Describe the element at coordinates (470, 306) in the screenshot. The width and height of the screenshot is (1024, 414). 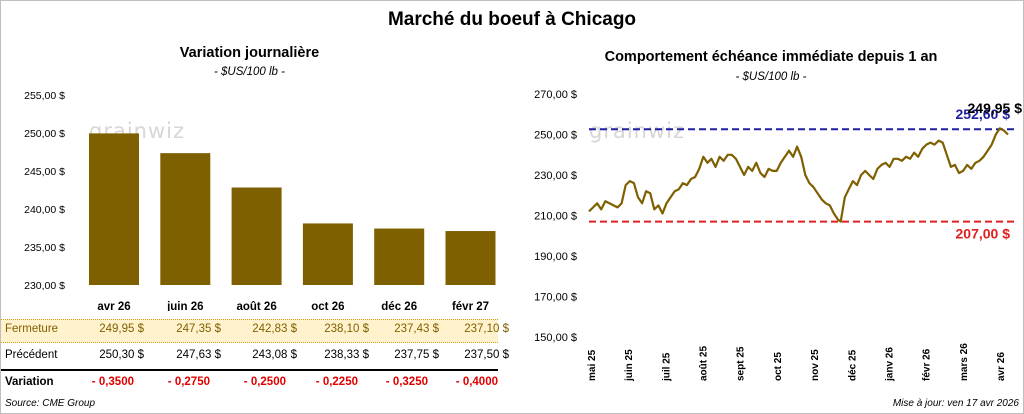
I see `bar-x-tick-label: févr 27` at that location.